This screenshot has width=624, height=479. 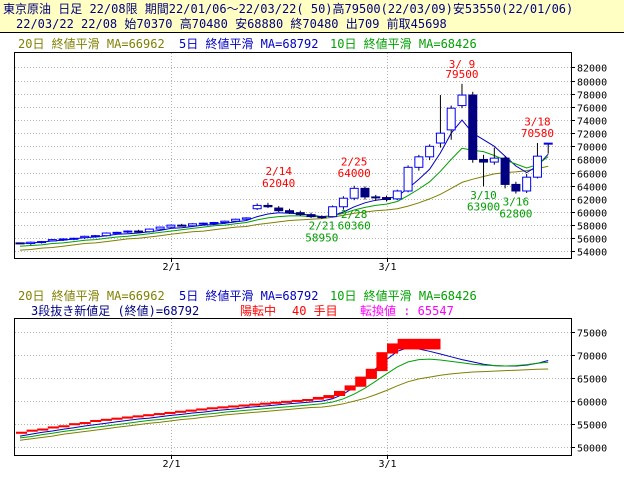 I want to click on price-annotation-label: 60360, so click(x=354, y=226).